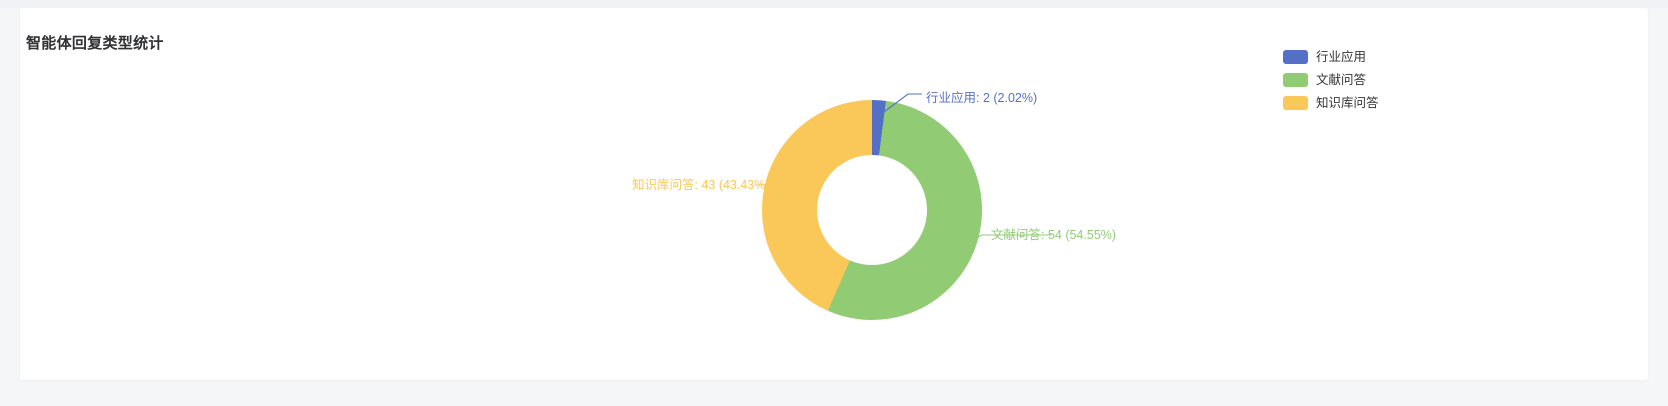 This screenshot has height=406, width=1668. I want to click on donut-hole, so click(872, 210).